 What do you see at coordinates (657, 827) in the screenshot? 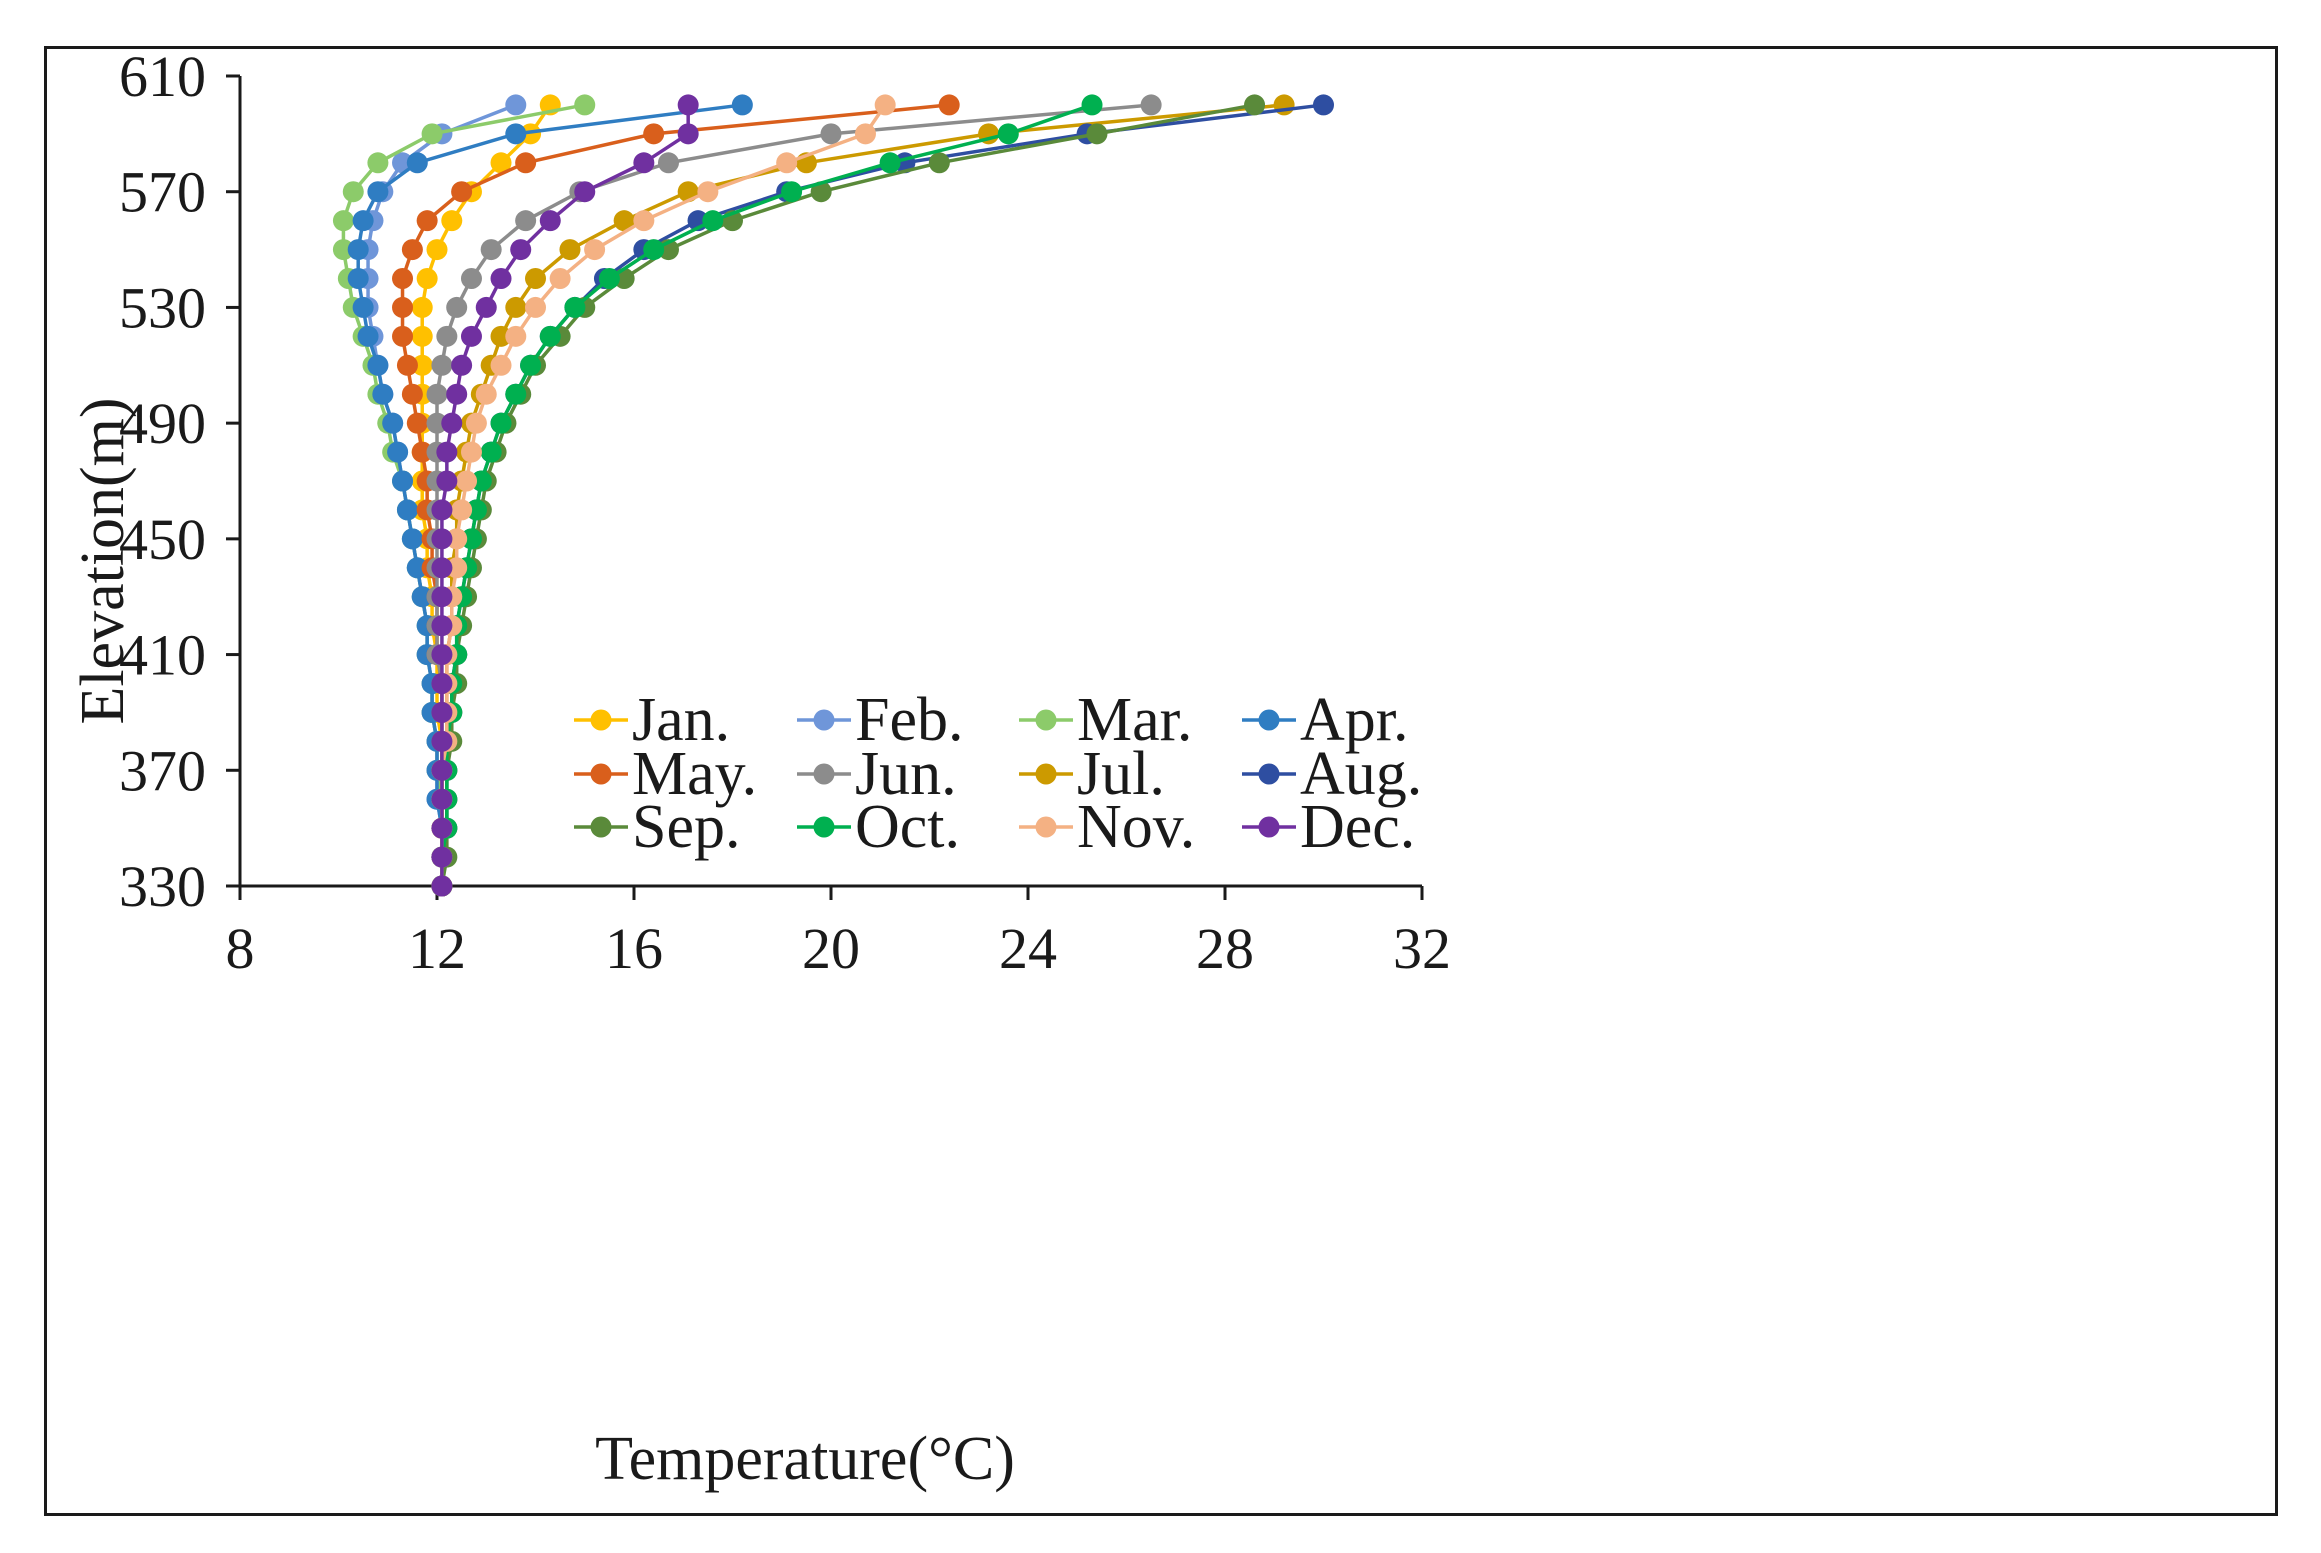
I see `legend-item: Sep.` at bounding box center [657, 827].